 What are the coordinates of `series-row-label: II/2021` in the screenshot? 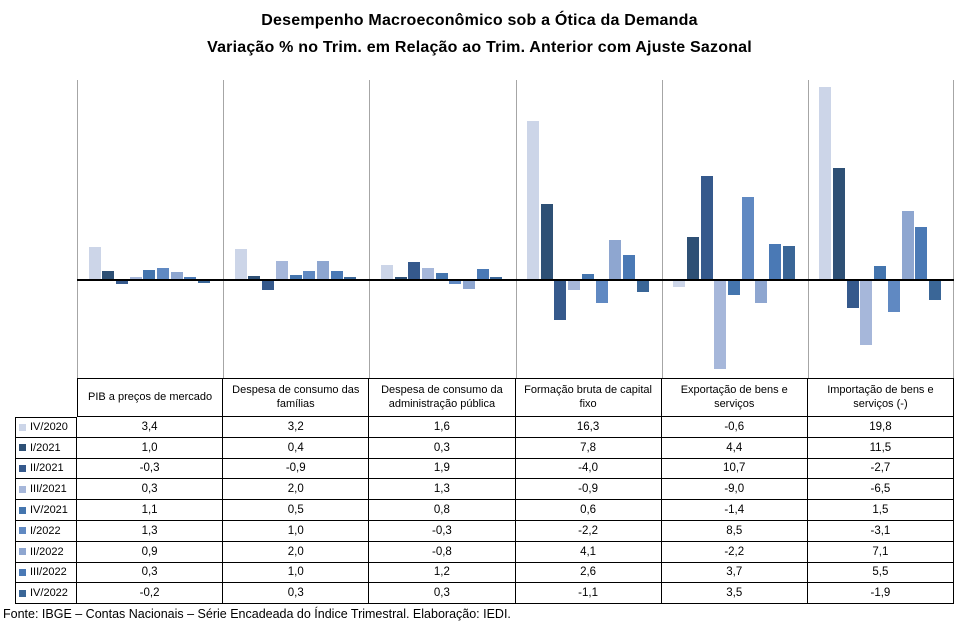 It's located at (46, 469).